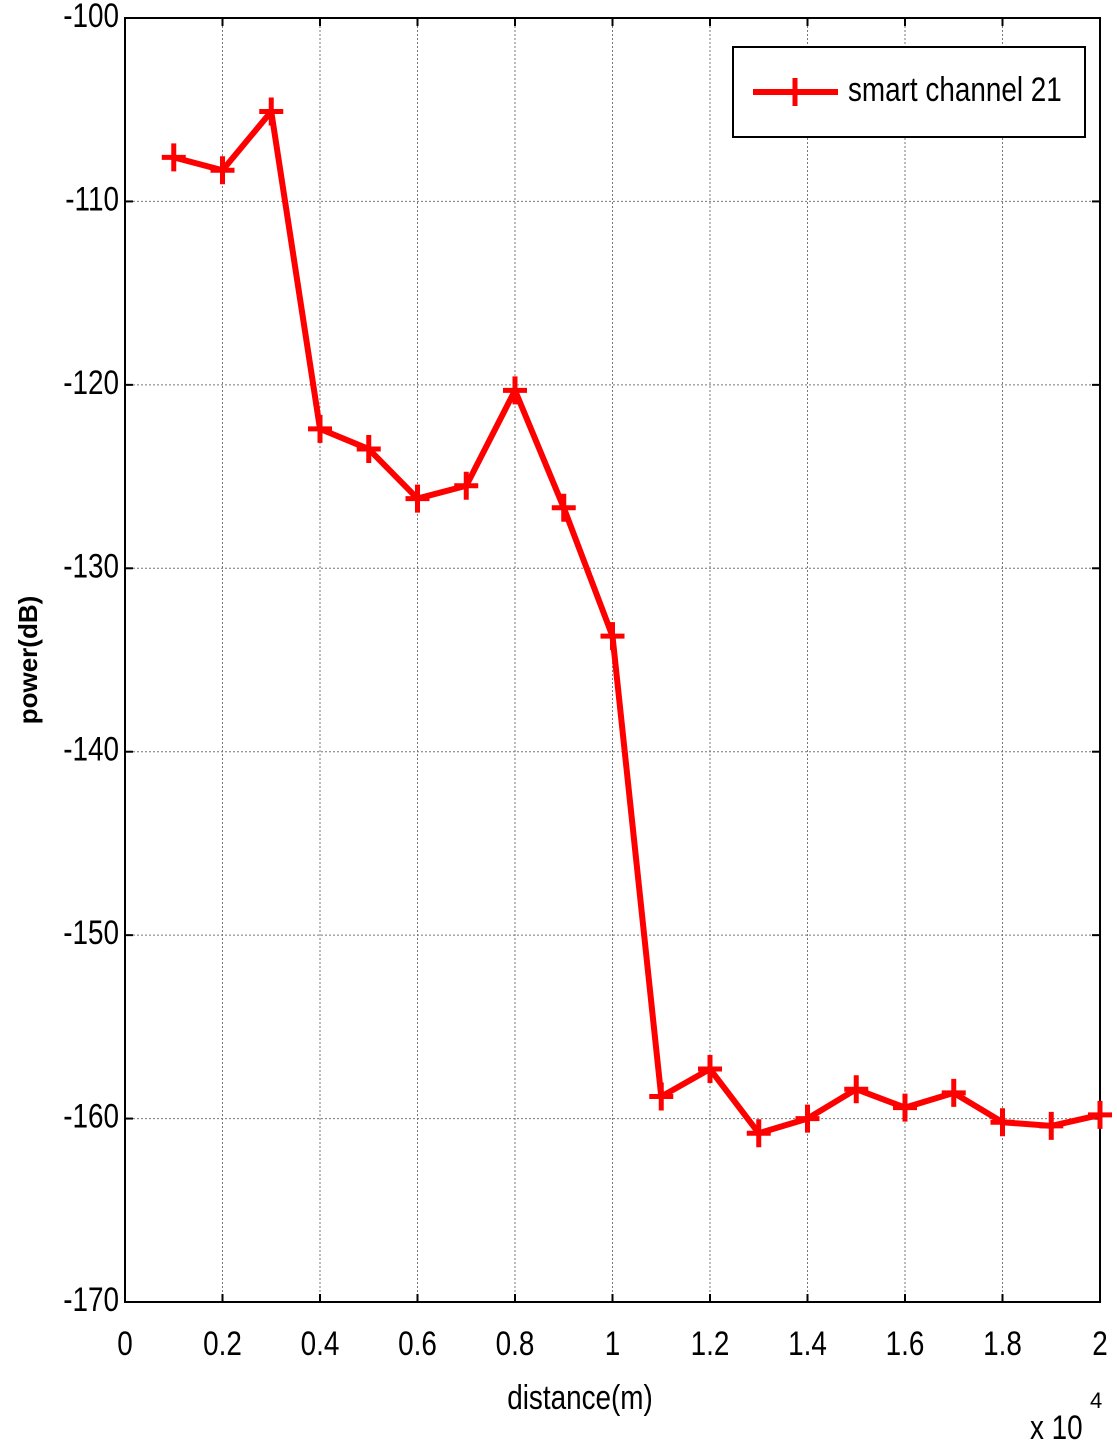 This screenshot has width=1117, height=1456. What do you see at coordinates (1002, 1343) in the screenshot?
I see `x-tick-label: 1.8` at bounding box center [1002, 1343].